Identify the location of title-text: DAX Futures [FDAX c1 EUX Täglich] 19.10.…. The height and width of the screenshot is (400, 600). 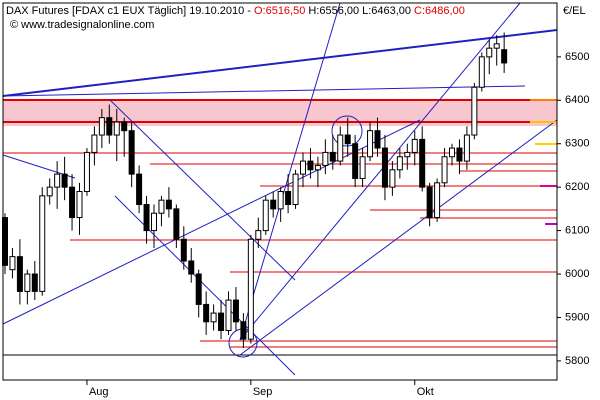
(128, 11).